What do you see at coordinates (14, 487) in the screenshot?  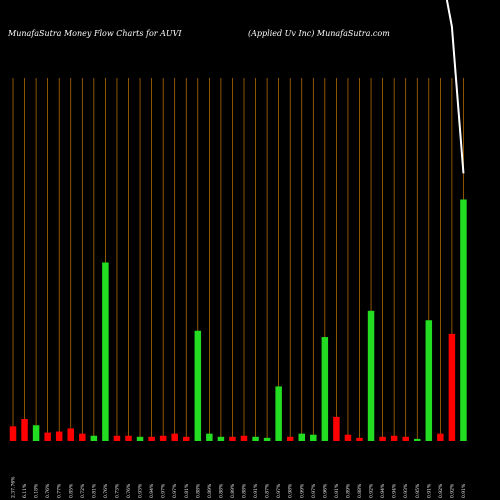 I see `x-tick-label: 2.37.76%` at bounding box center [14, 487].